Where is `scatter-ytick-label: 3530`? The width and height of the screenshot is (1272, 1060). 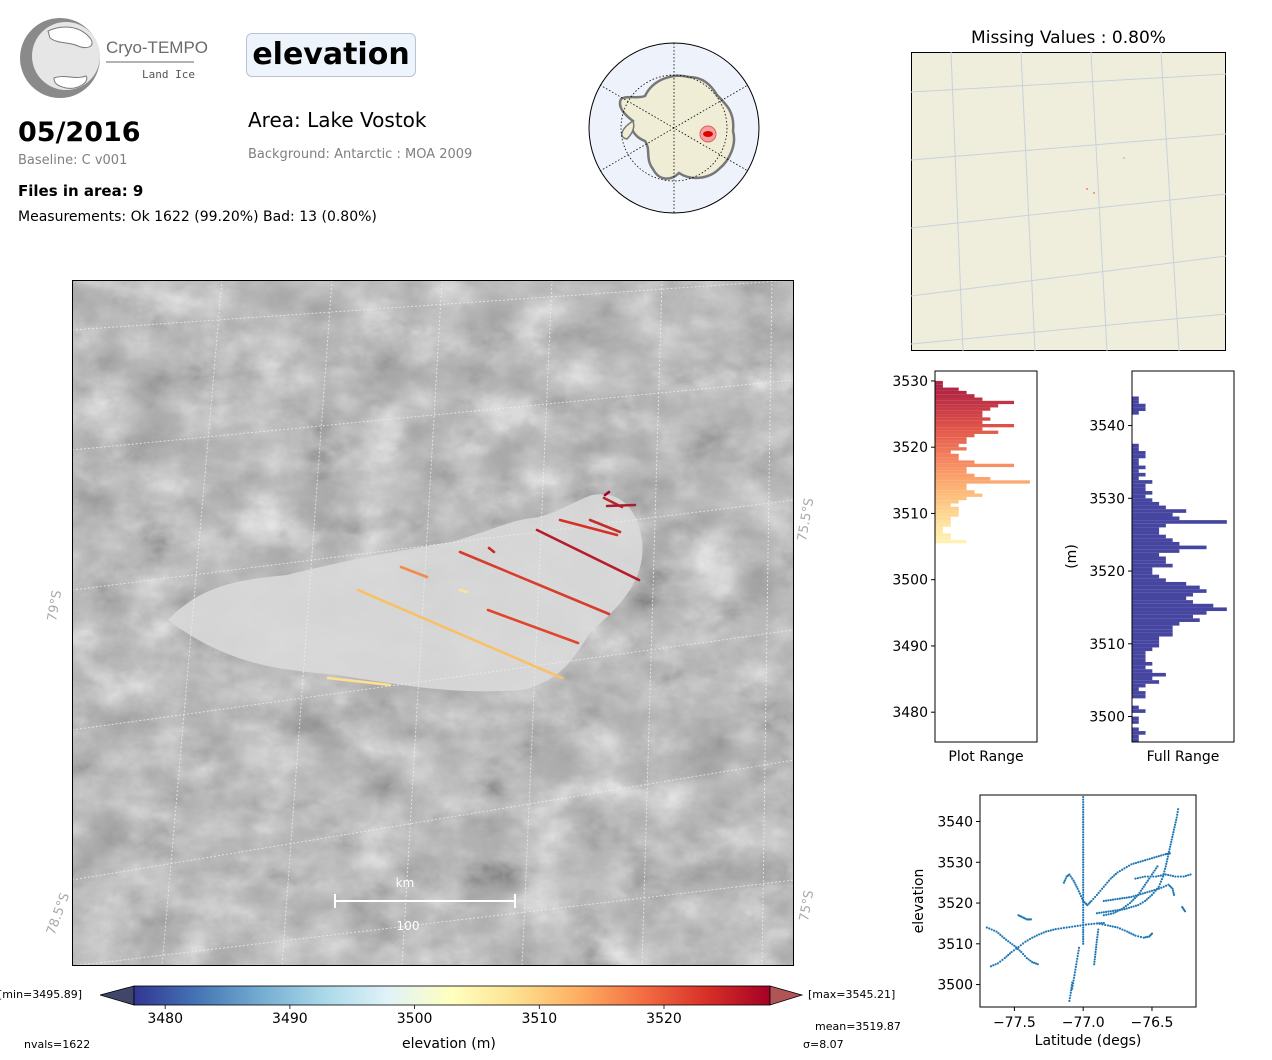 scatter-ytick-label: 3530 is located at coordinates (955, 863).